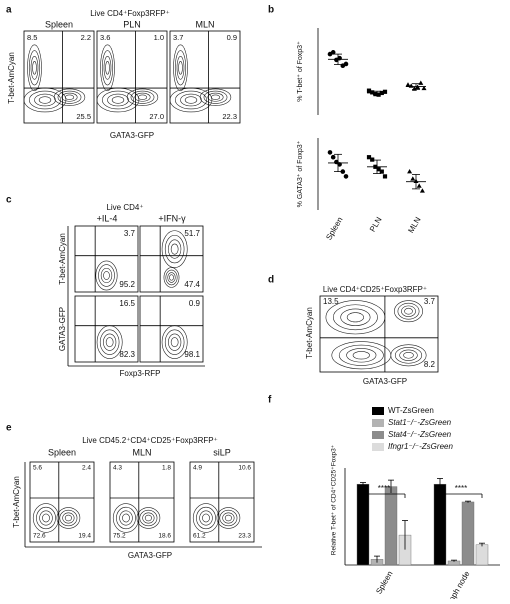 This screenshot has width=510, height=604. I want to click on label: 4.9, so click(197, 468).